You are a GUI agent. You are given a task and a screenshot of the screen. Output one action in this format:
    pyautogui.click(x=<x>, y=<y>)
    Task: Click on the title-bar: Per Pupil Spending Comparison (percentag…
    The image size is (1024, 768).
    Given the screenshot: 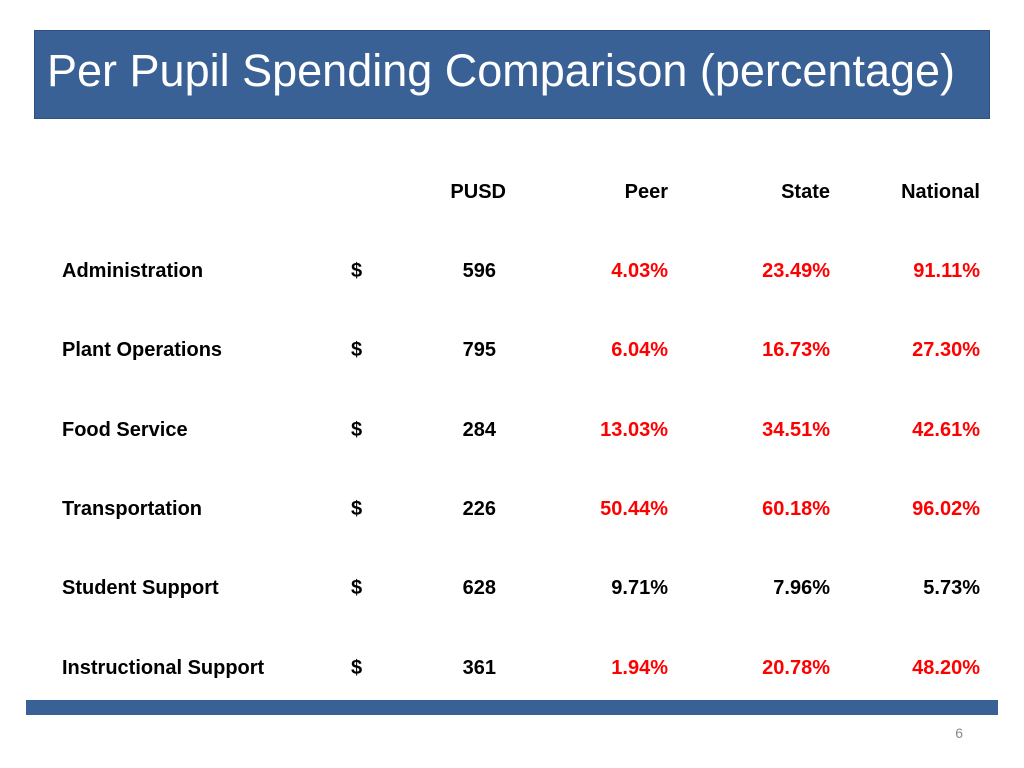 What is the action you would take?
    pyautogui.click(x=512, y=74)
    